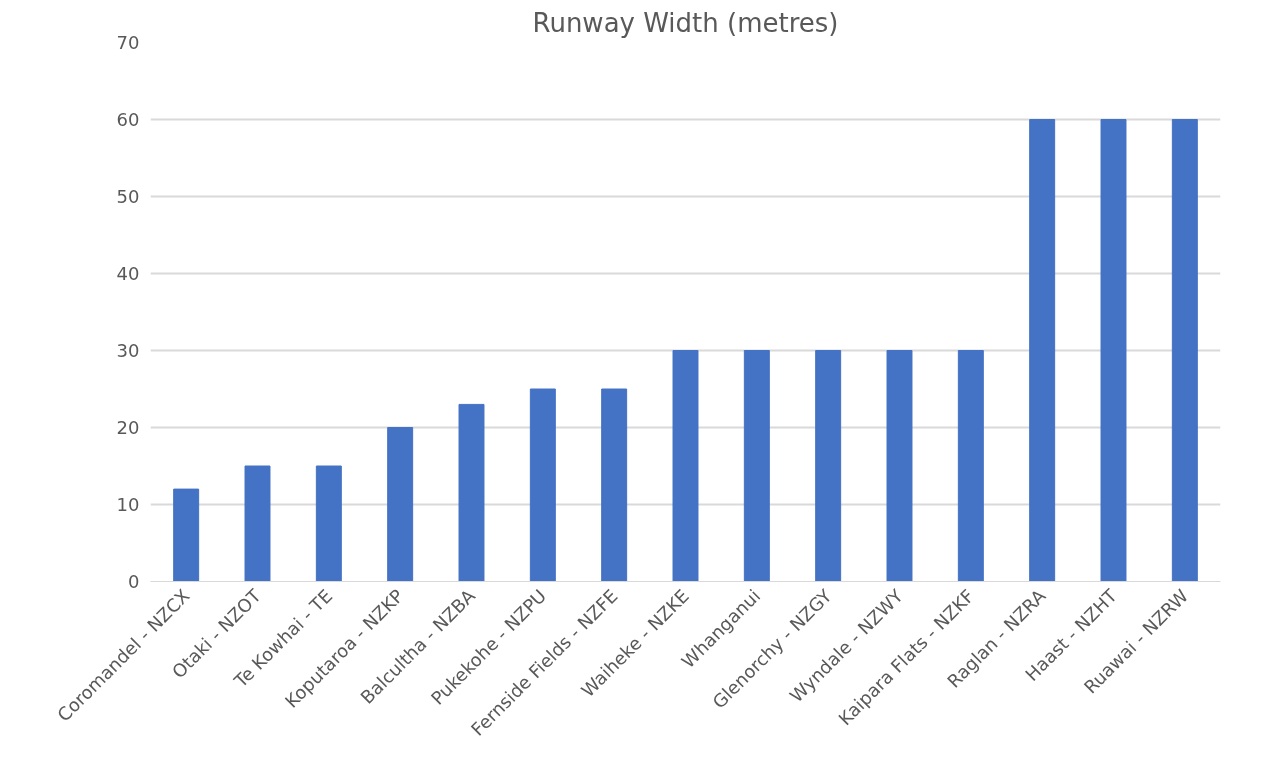 The image size is (1268, 761). Describe the element at coordinates (128, 273) in the screenshot. I see `y-tick-label: 40` at that location.